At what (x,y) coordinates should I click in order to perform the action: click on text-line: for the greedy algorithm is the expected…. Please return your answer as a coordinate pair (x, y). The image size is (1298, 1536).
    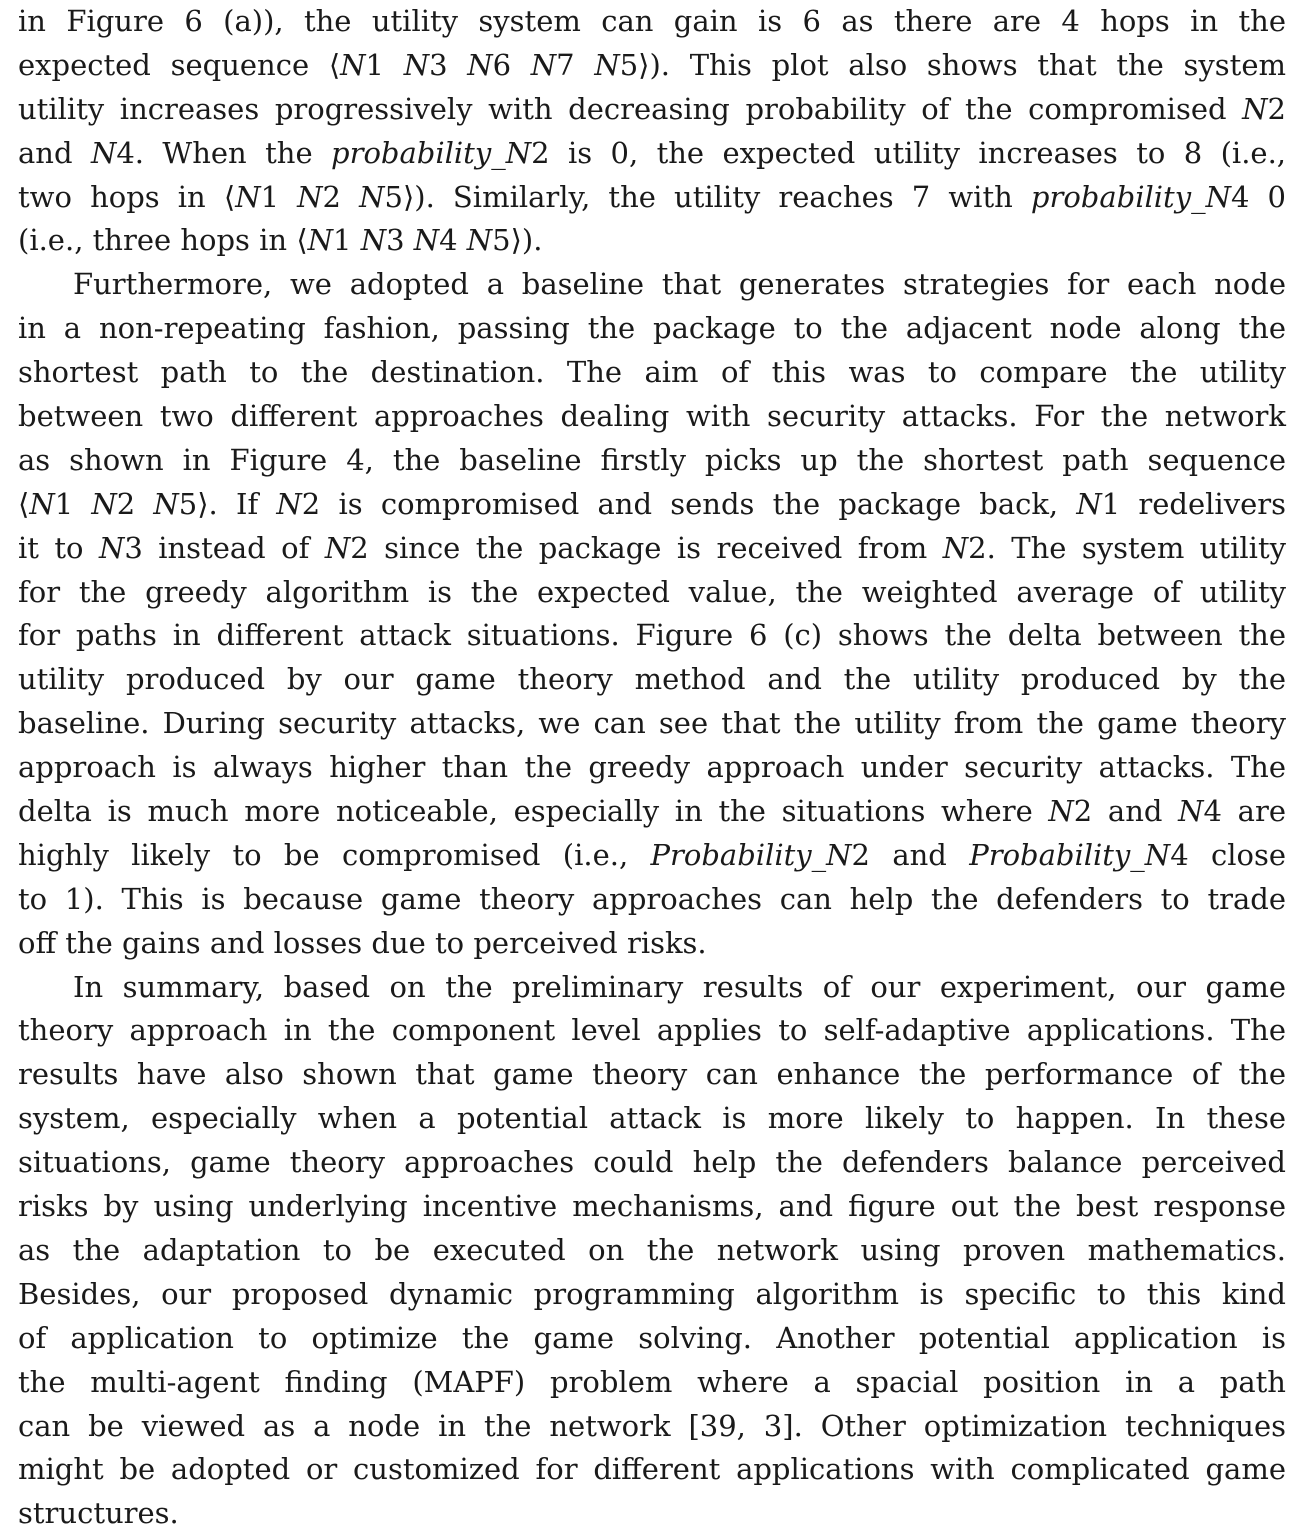
    Looking at the image, I should click on (652, 593).